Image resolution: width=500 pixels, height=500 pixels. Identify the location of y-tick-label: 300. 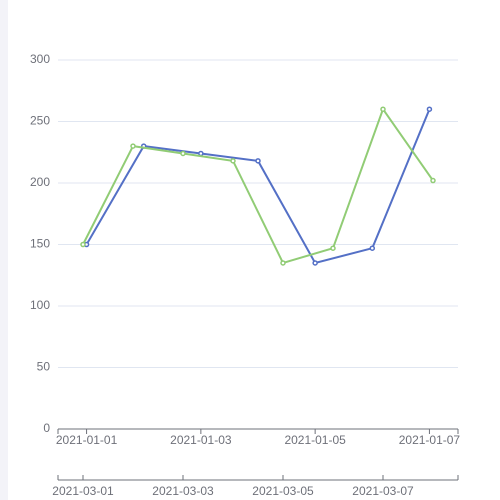
(40, 59).